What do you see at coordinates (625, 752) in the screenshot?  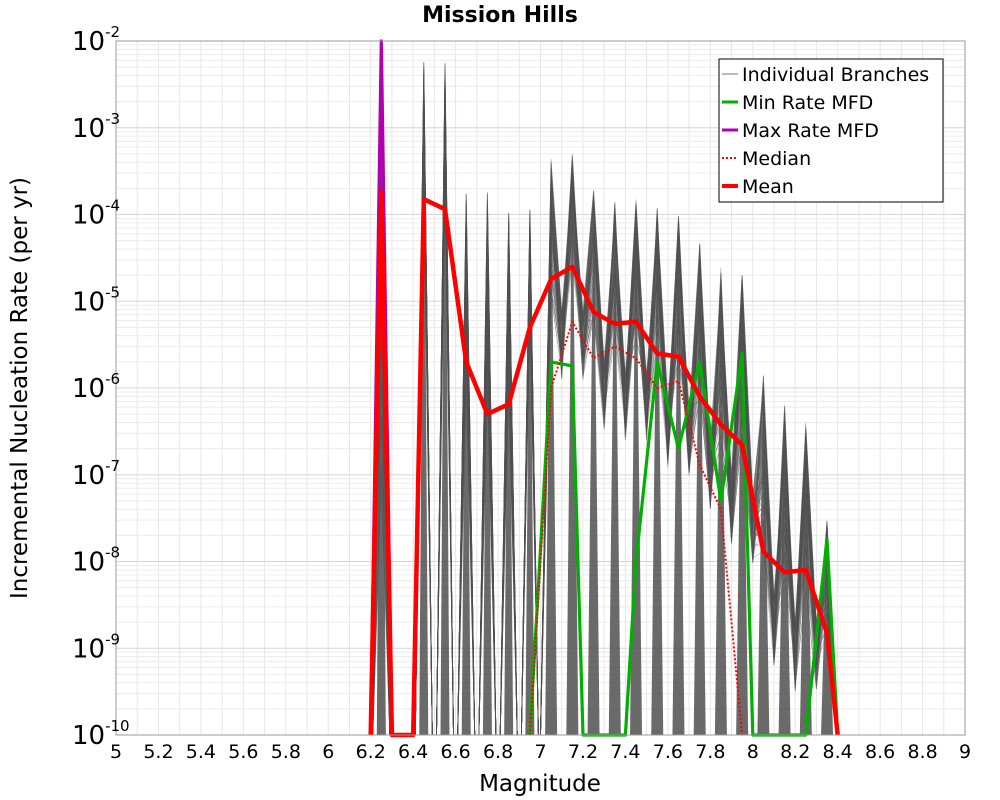 I see `x-tick-label: 7.4` at bounding box center [625, 752].